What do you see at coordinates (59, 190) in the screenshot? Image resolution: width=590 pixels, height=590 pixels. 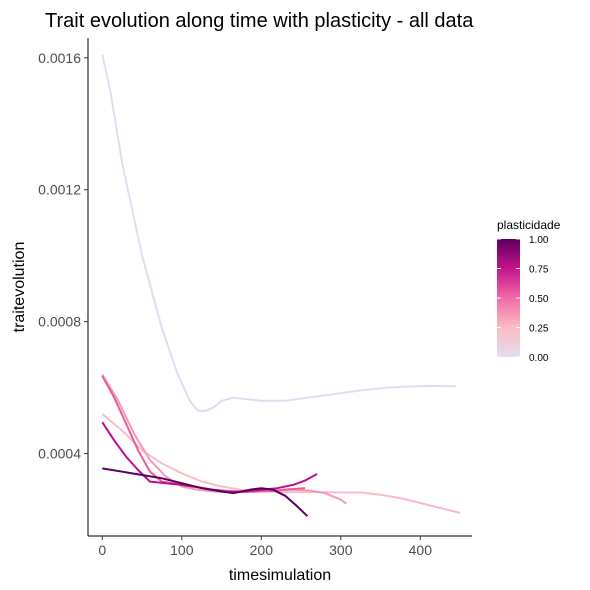 I see `y-tick-label: 0.0012` at bounding box center [59, 190].